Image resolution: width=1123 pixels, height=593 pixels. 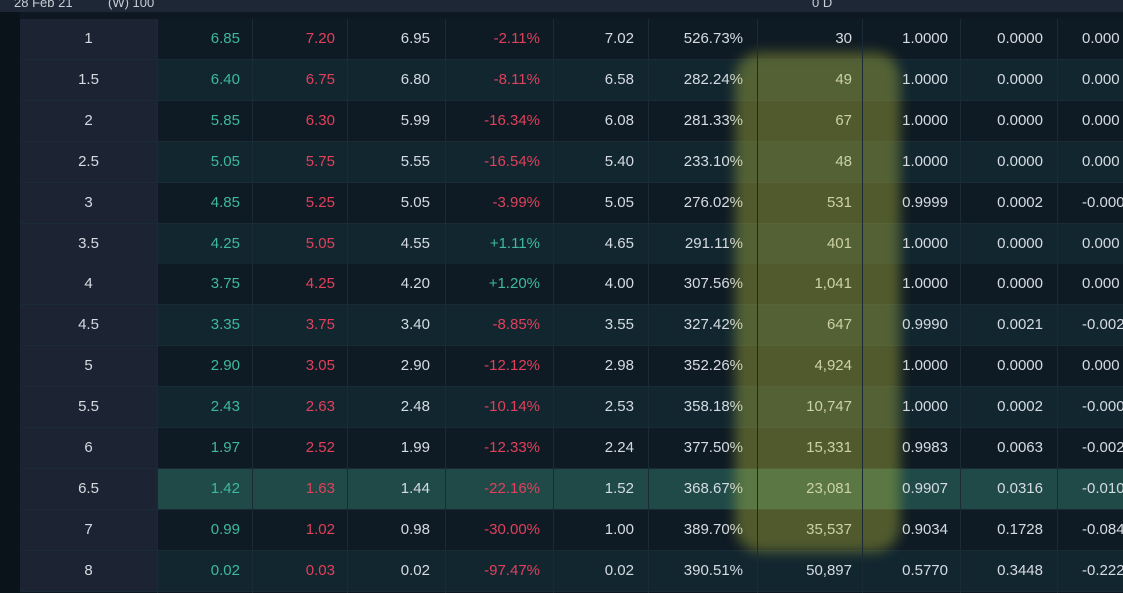 I want to click on gamma-cell: 0.0063, so click(x=1020, y=447).